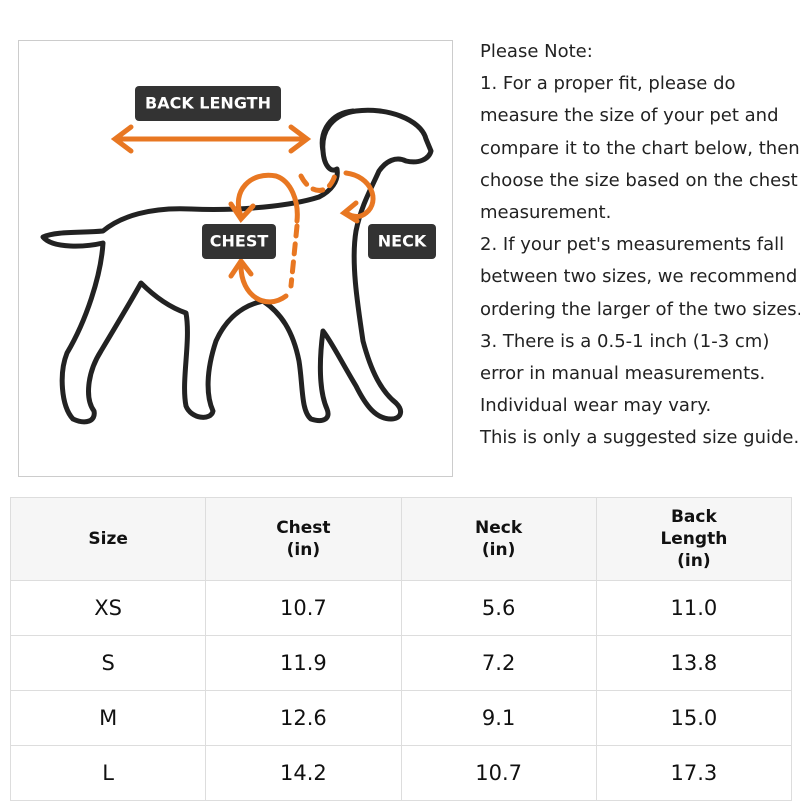 This screenshot has height=801, width=800. Describe the element at coordinates (694, 773) in the screenshot. I see `table-cell: 17.3` at that location.